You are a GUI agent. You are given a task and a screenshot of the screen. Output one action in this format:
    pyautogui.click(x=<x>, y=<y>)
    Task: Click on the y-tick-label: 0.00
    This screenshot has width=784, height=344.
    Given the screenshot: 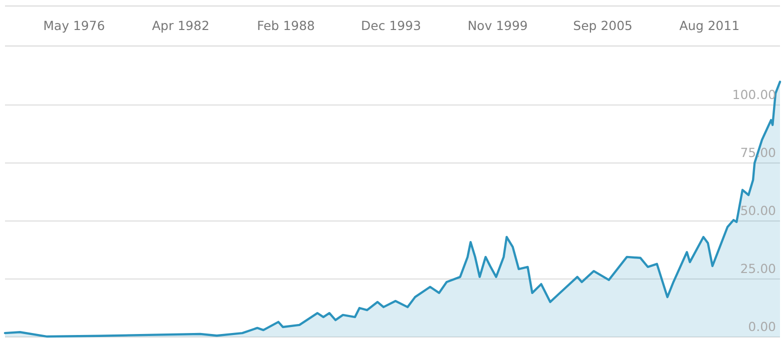 What is the action you would take?
    pyautogui.click(x=762, y=326)
    